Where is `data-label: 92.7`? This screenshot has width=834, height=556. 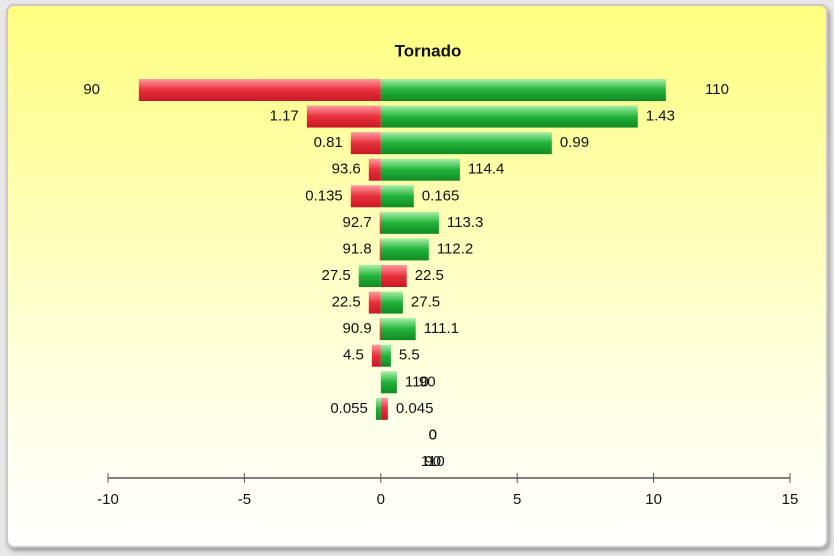 data-label: 92.7 is located at coordinates (357, 222).